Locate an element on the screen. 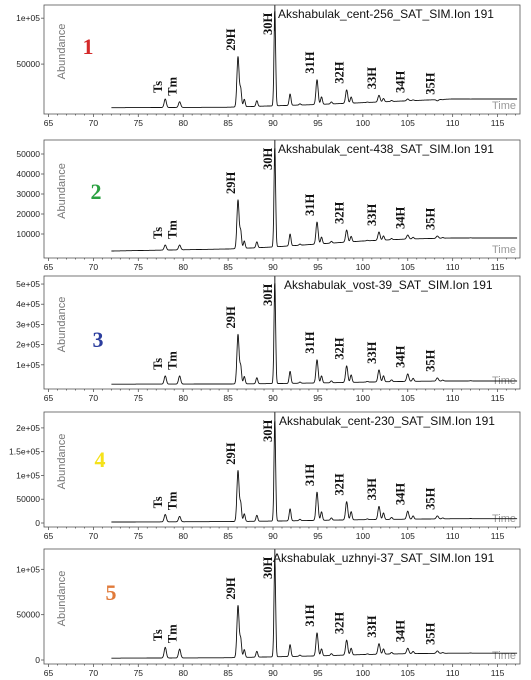 The image size is (531, 680). y-tick-label: 1.5e+05 is located at coordinates (24, 452).